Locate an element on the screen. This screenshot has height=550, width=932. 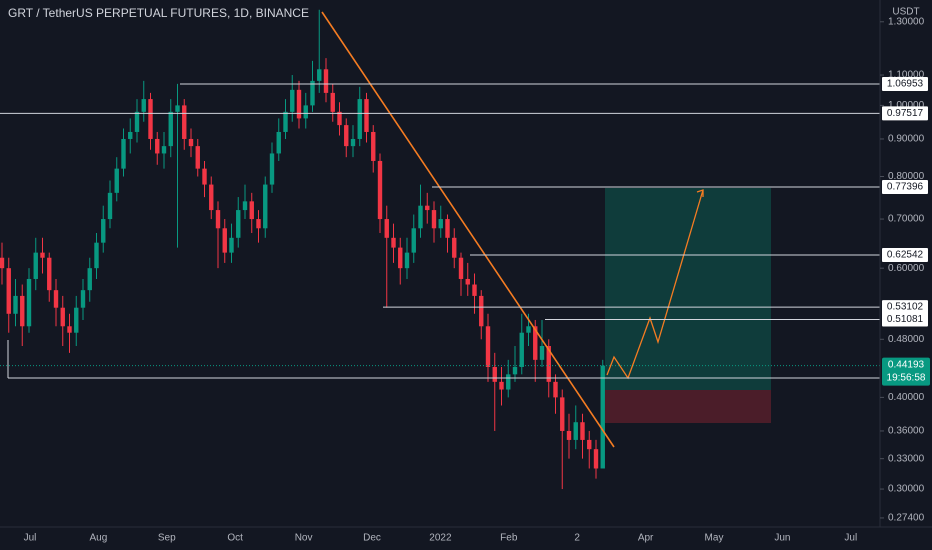
y-tick-label: 0.36000 is located at coordinates (906, 431).